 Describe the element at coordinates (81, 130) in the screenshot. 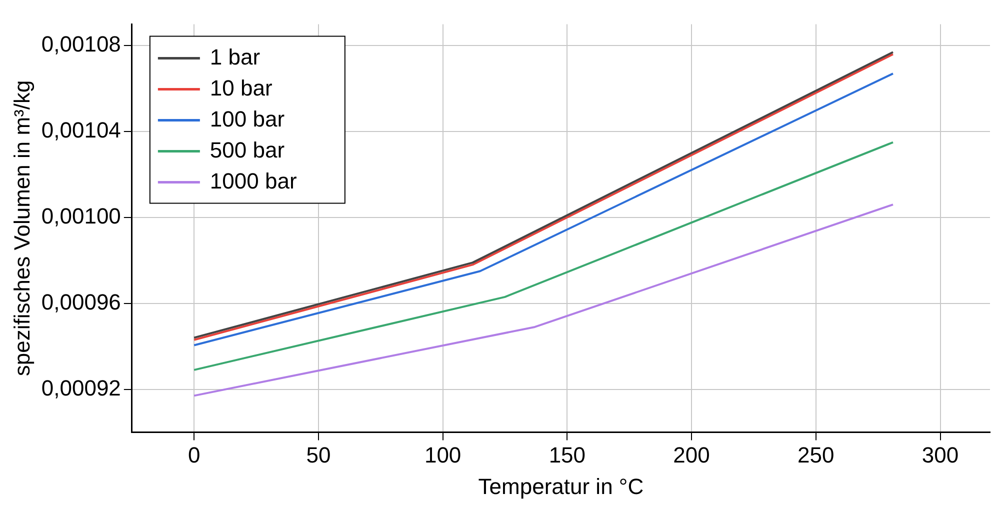

I see `y-tick-label: 0,00104` at that location.